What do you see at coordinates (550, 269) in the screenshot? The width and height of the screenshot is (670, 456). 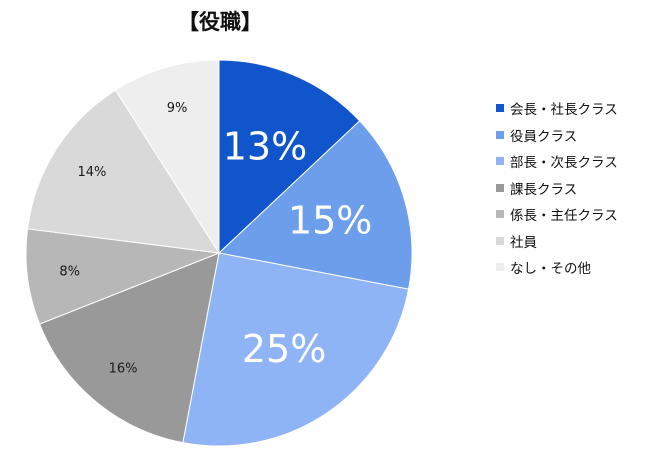 I see `legend-label: なし・その他` at bounding box center [550, 269].